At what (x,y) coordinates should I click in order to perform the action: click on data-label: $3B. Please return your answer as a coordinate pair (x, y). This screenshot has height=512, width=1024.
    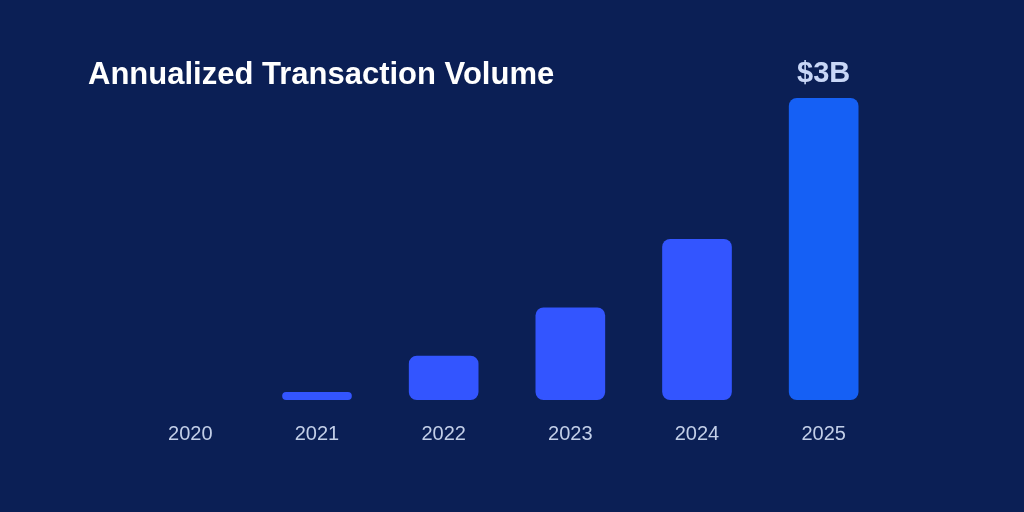
    Looking at the image, I should click on (824, 71).